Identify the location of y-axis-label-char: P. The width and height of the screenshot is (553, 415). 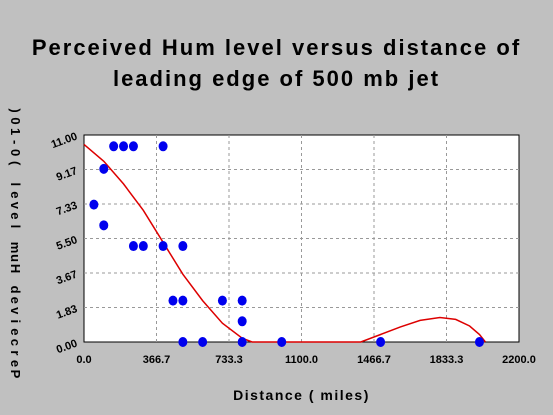
(15, 375).